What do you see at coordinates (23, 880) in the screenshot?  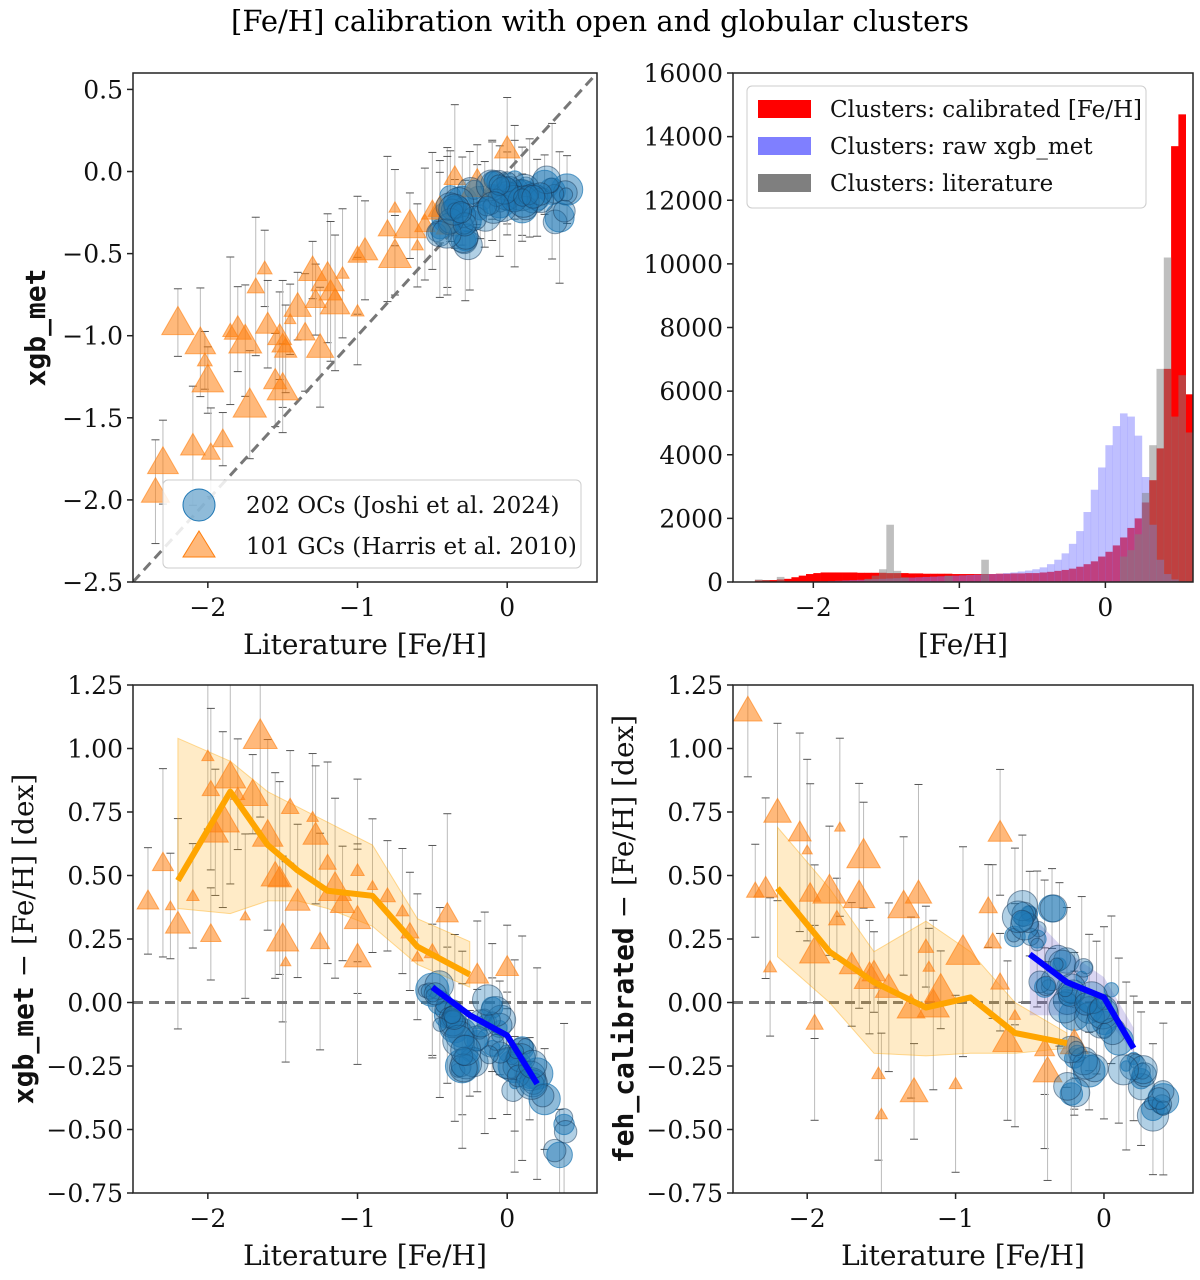 I see `y-axis-label-rest: − [Fe/H] [dex]` at bounding box center [23, 880].